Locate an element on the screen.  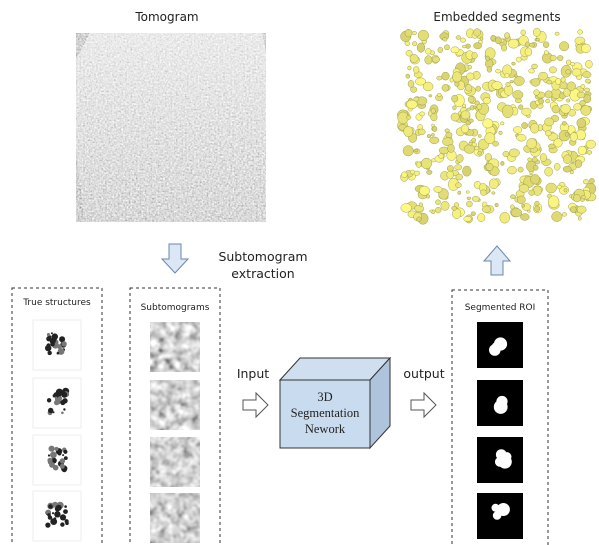
arrow-shape is located at coordinates (497, 260).